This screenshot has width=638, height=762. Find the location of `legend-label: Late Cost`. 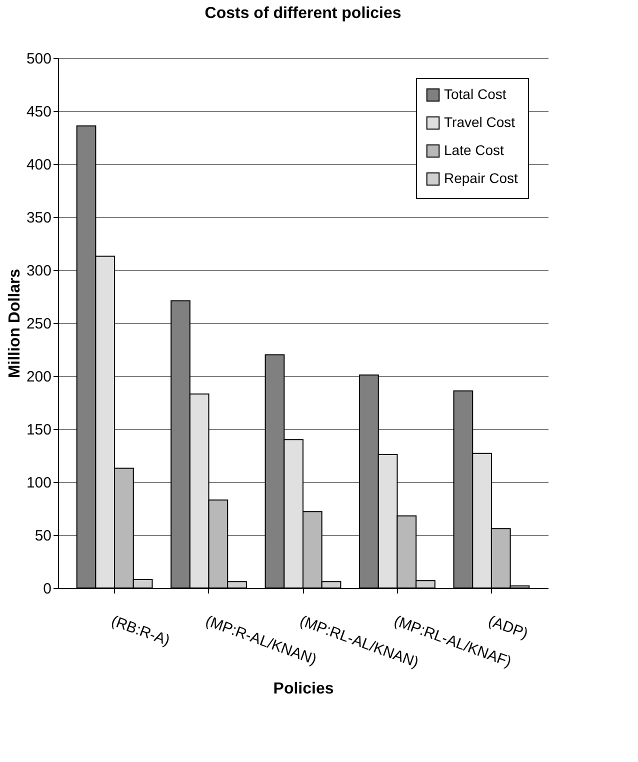

legend-label: Late Cost is located at coordinates (474, 150).